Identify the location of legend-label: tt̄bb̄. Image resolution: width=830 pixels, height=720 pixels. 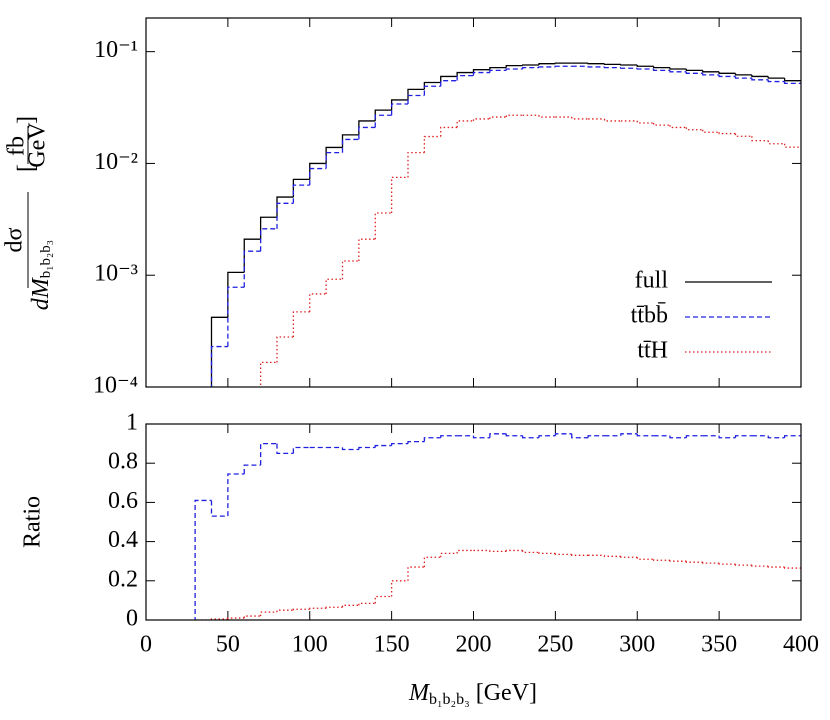
(649, 315).